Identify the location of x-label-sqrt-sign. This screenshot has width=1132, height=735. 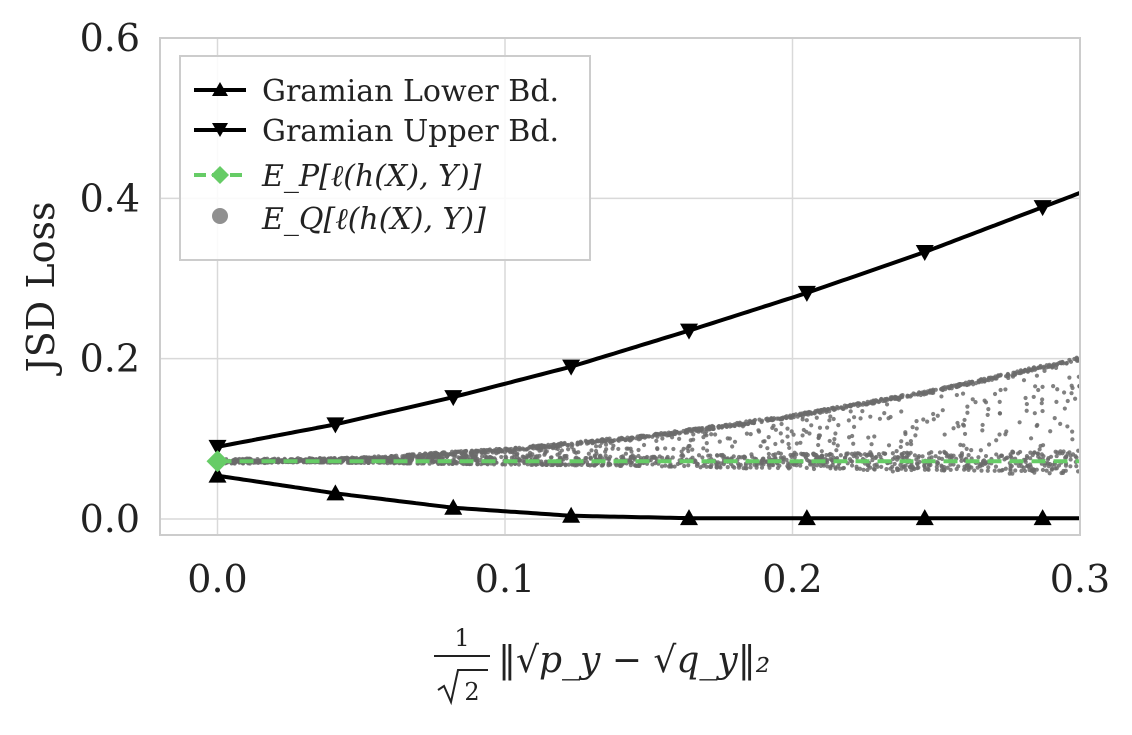
(462, 687).